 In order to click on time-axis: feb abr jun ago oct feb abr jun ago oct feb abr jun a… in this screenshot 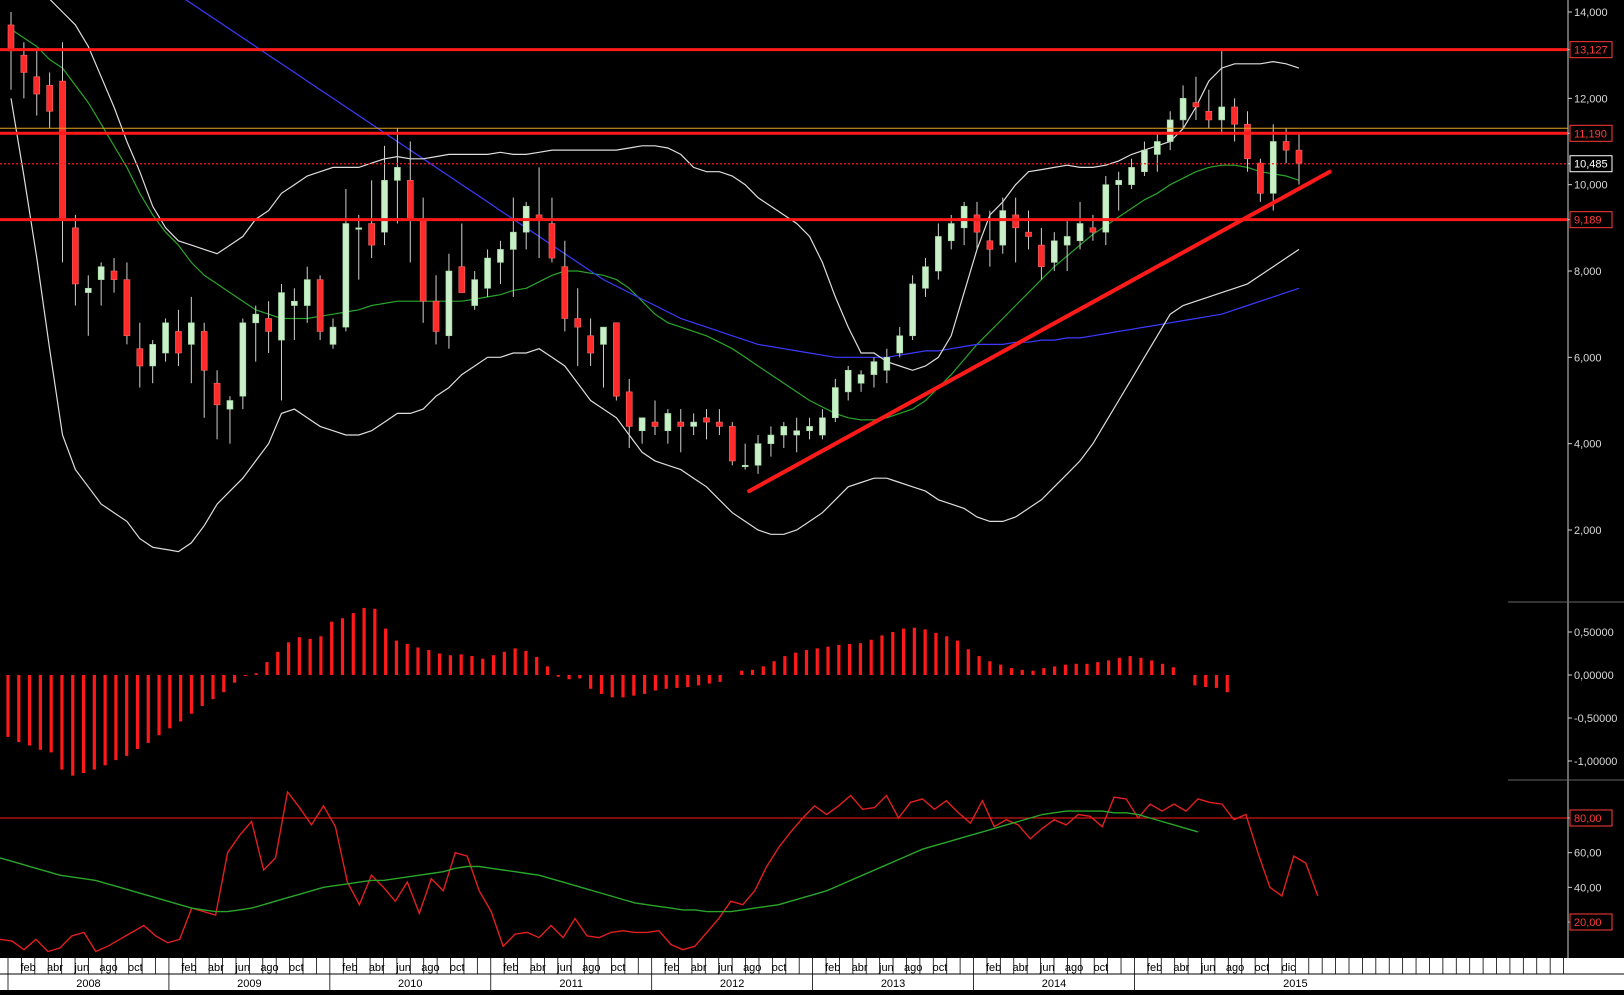, I will do `click(812, 974)`.